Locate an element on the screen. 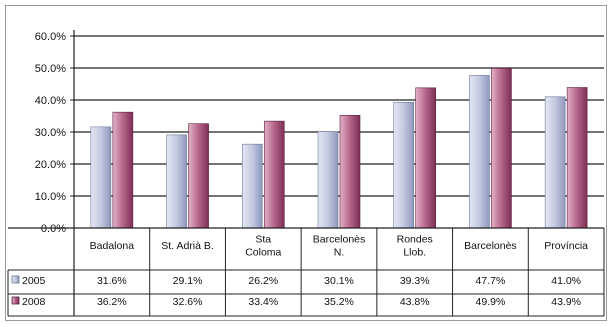 This screenshot has width=614, height=327. data-label-2005-2: 26.2% is located at coordinates (263, 281).